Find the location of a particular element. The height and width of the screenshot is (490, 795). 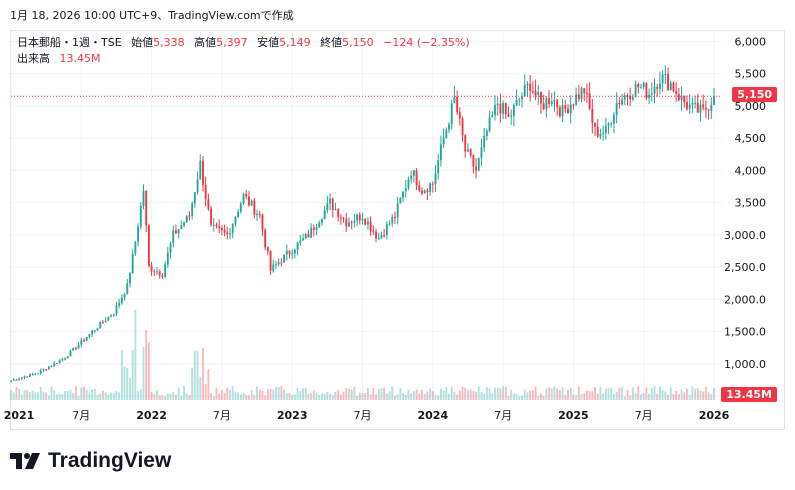

y-tick-label: 4,000 is located at coordinates (751, 170).